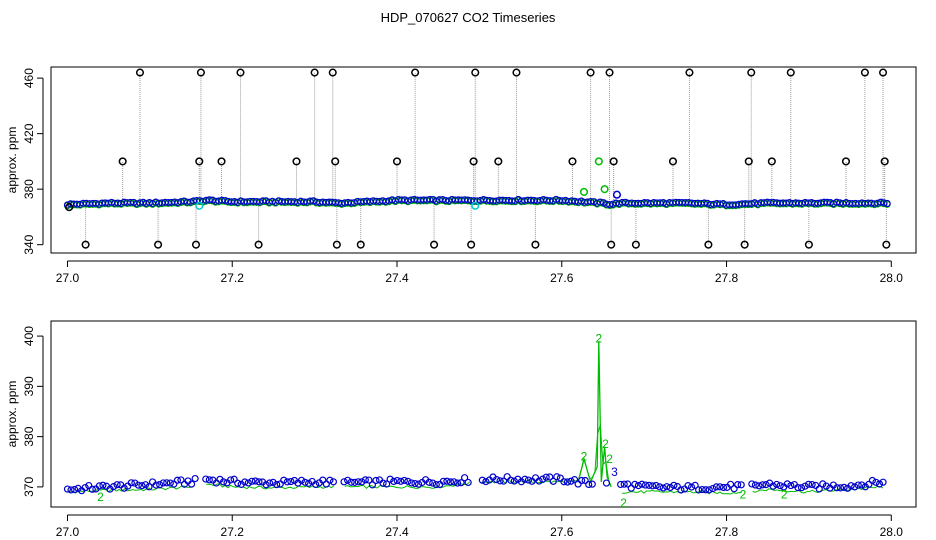  What do you see at coordinates (29, 78) in the screenshot?
I see `y-tick-label: 460` at bounding box center [29, 78].